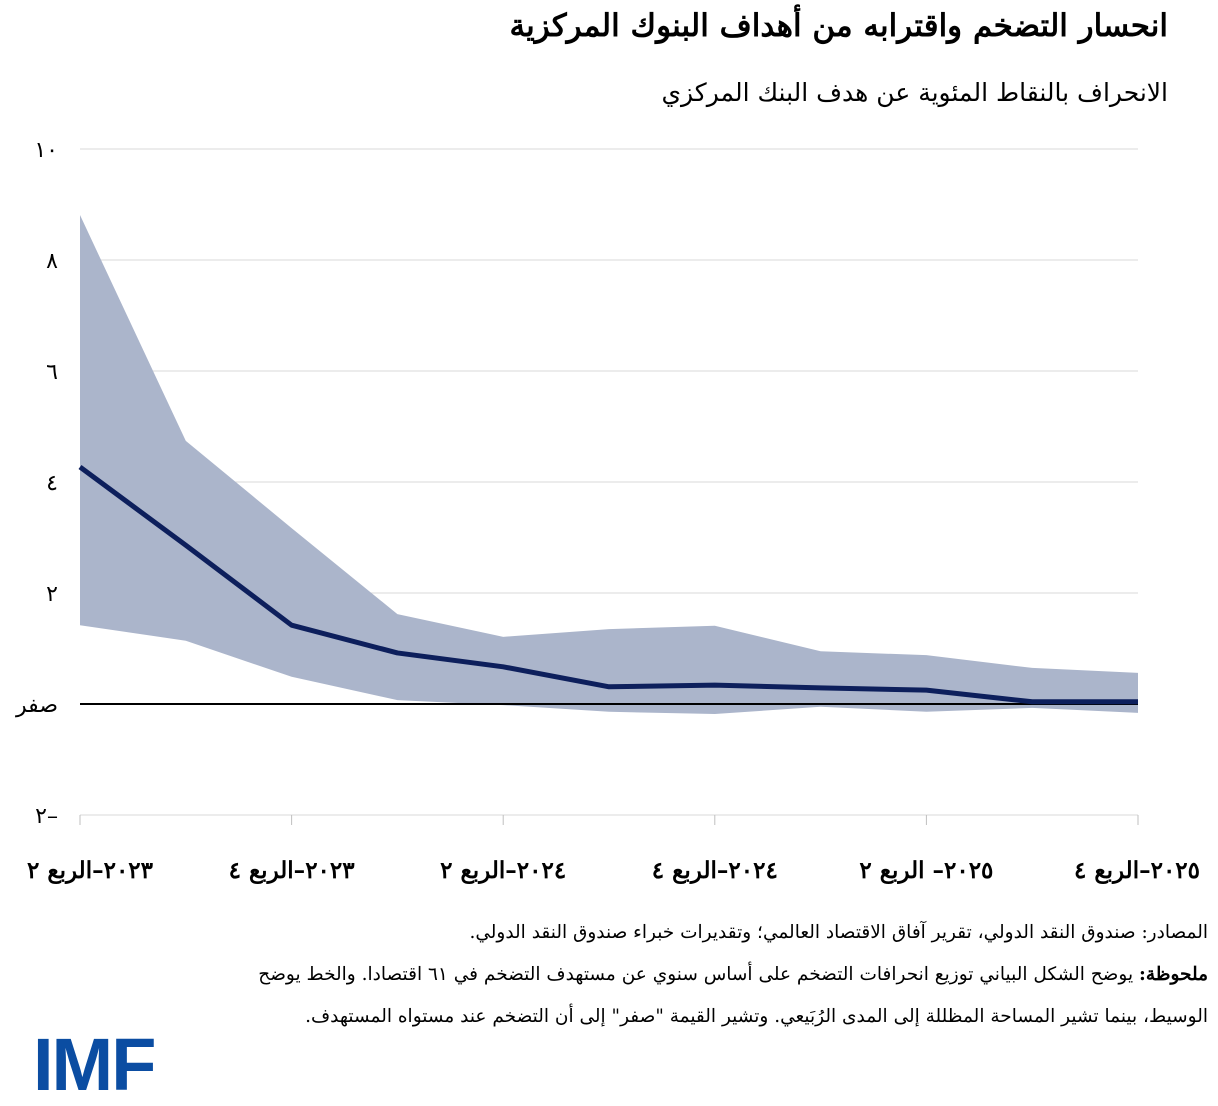 The height and width of the screenshot is (1106, 1218). Describe the element at coordinates (1173, 974) in the screenshot. I see `note-label: ملحوظة:` at that location.